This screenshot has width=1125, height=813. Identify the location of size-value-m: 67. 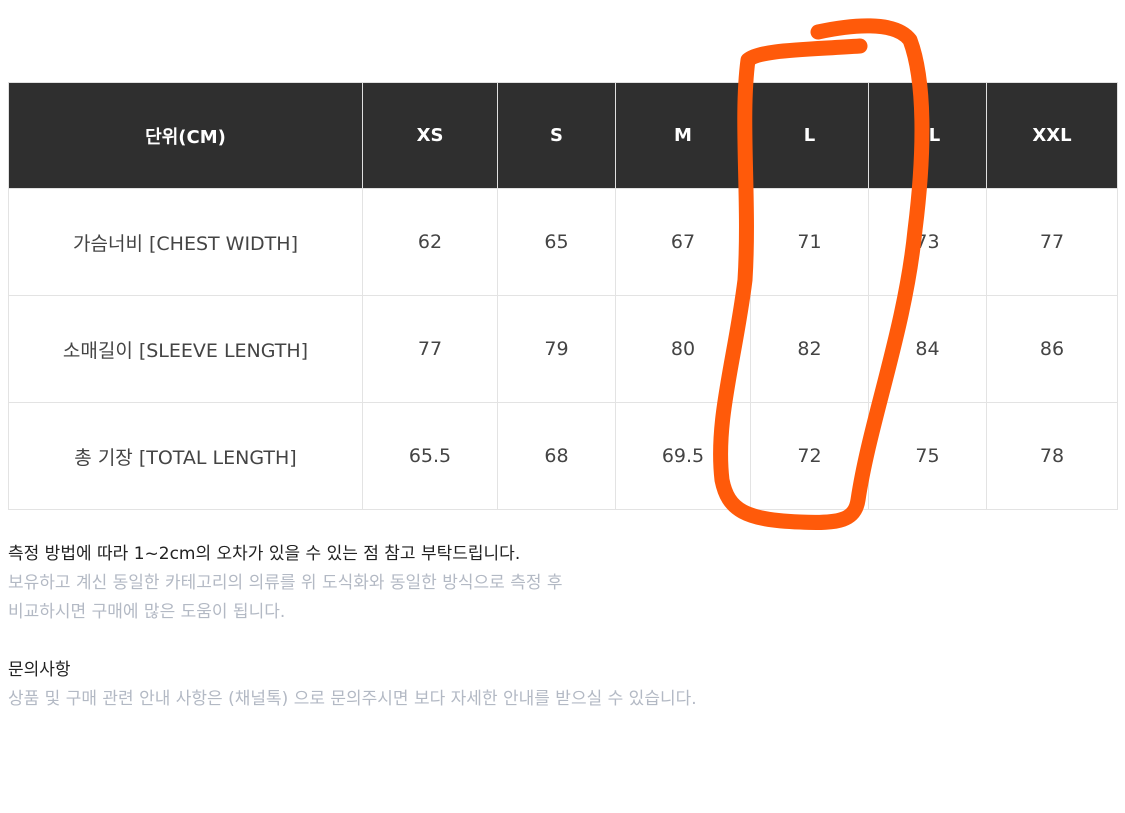
(683, 242).